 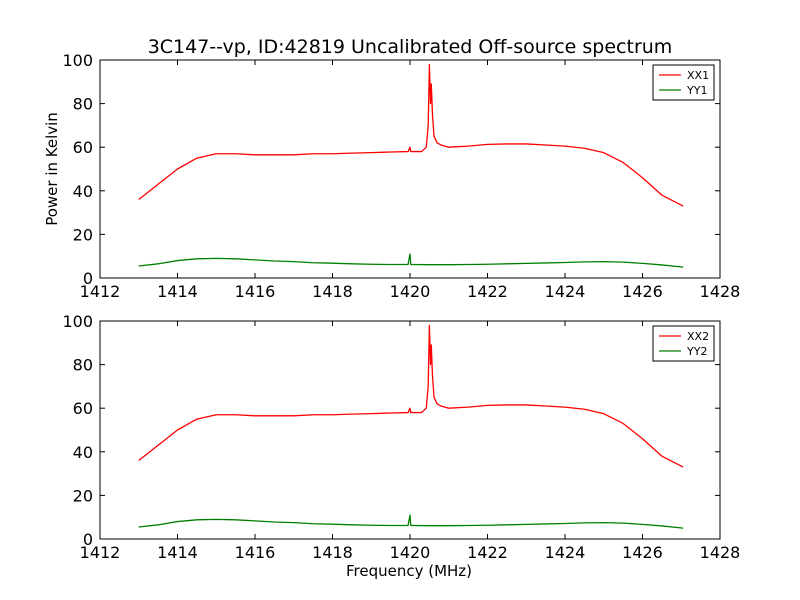 What do you see at coordinates (696, 90) in the screenshot?
I see `legend-label-yy1: YY1` at bounding box center [696, 90].